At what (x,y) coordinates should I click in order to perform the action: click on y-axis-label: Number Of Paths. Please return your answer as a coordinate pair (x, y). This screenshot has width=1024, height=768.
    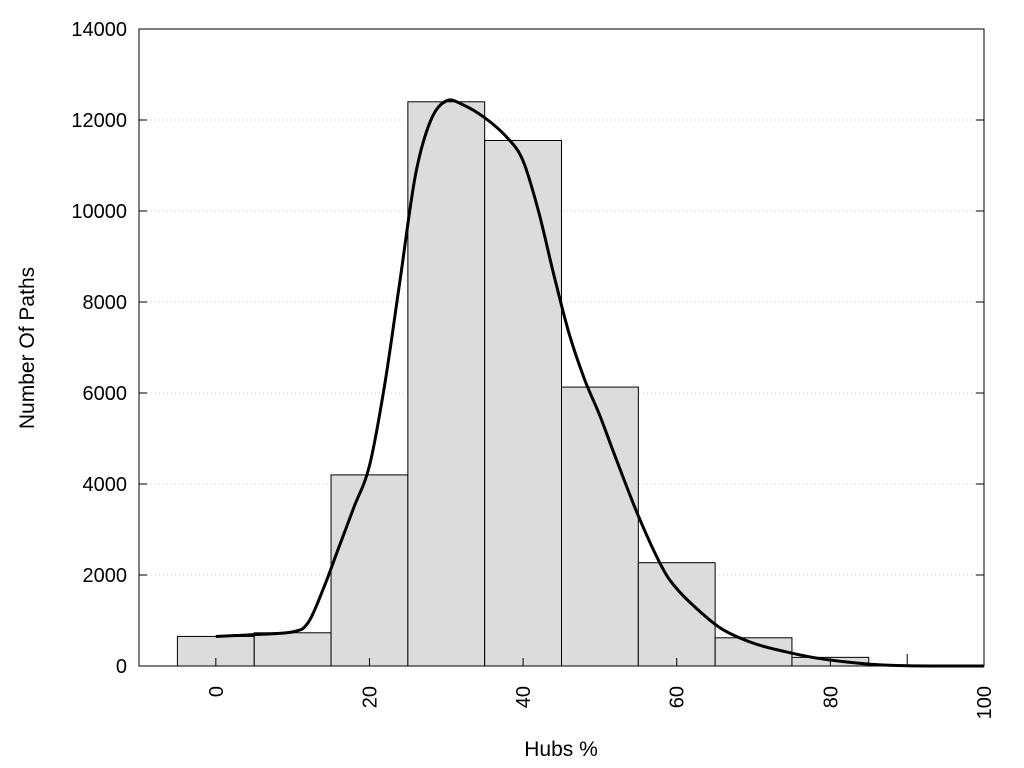
    Looking at the image, I should click on (27, 348).